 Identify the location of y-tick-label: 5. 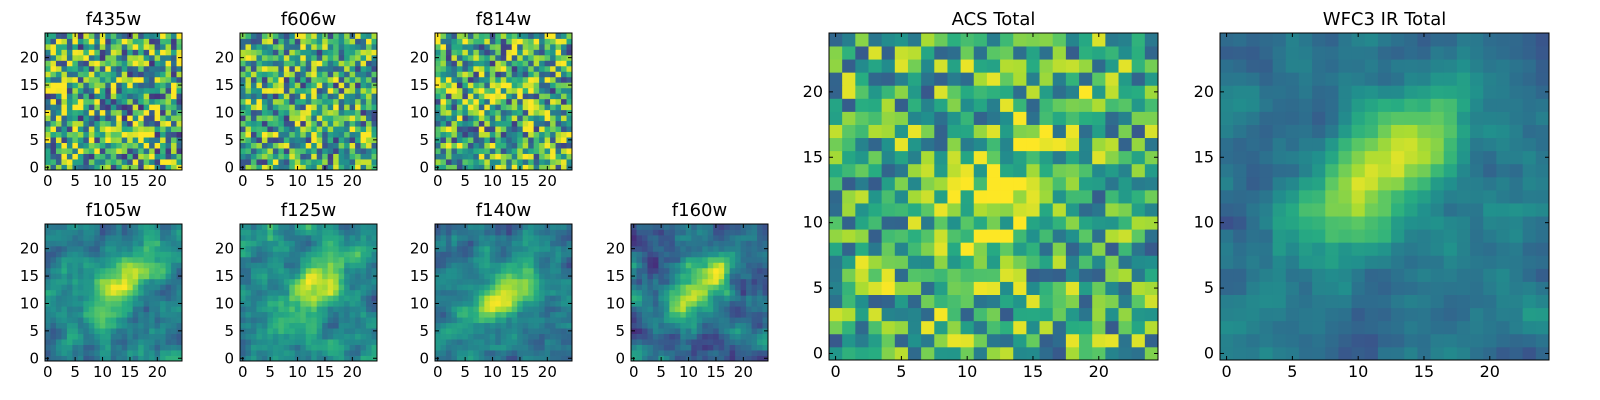
(229, 140).